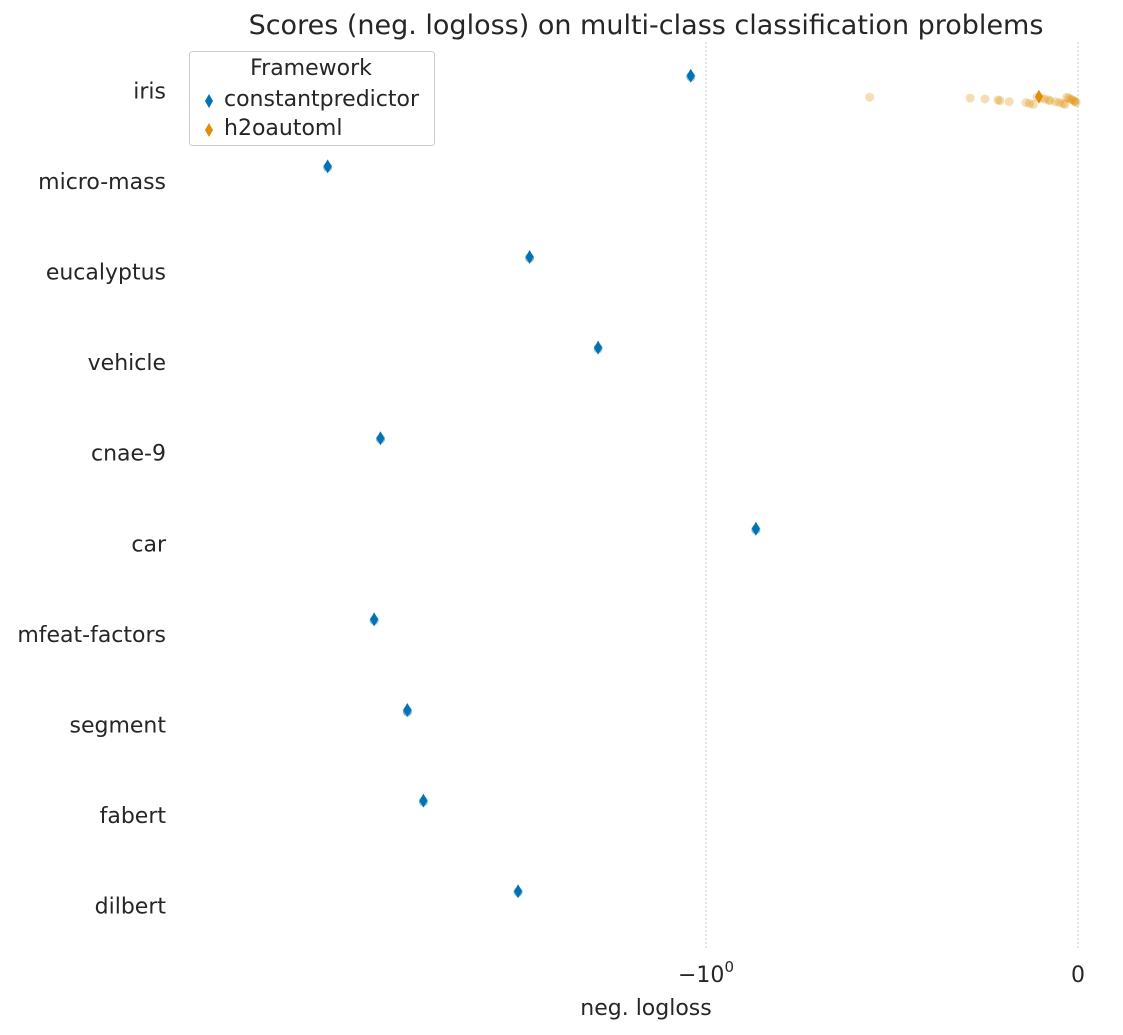 The width and height of the screenshot is (1123, 1035). What do you see at coordinates (706, 973) in the screenshot?
I see `x-tick-label: −100` at bounding box center [706, 973].